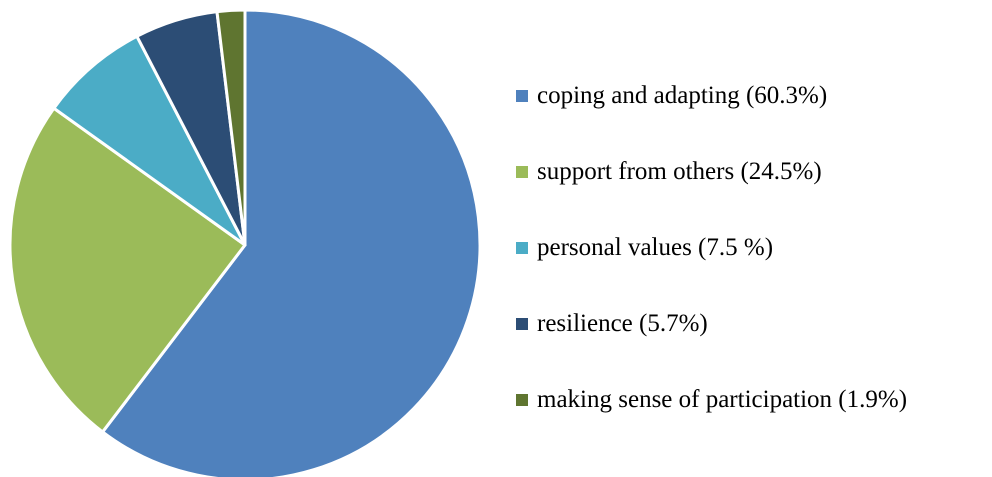 Image resolution: width=992 pixels, height=477 pixels. I want to click on legend-label: making sense of participation (1.9%), so click(722, 399).